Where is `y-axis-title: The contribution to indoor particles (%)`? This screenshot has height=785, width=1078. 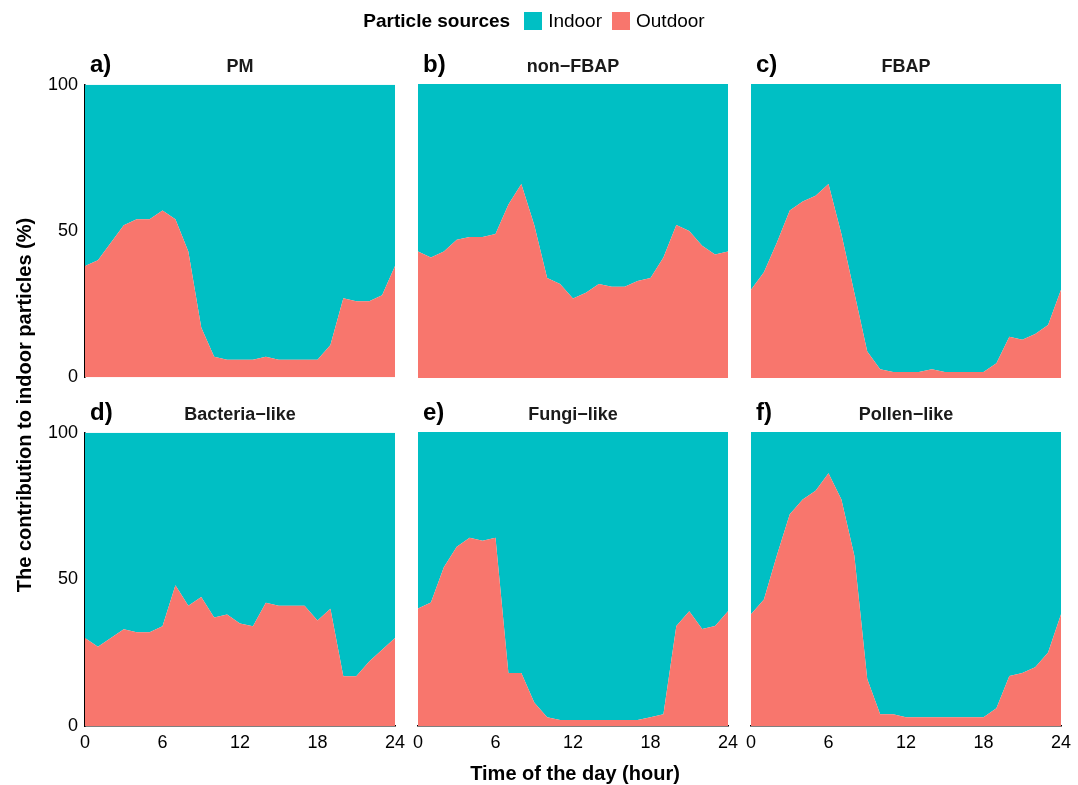 y-axis-title: The contribution to indoor particles (%) is located at coordinates (24, 405).